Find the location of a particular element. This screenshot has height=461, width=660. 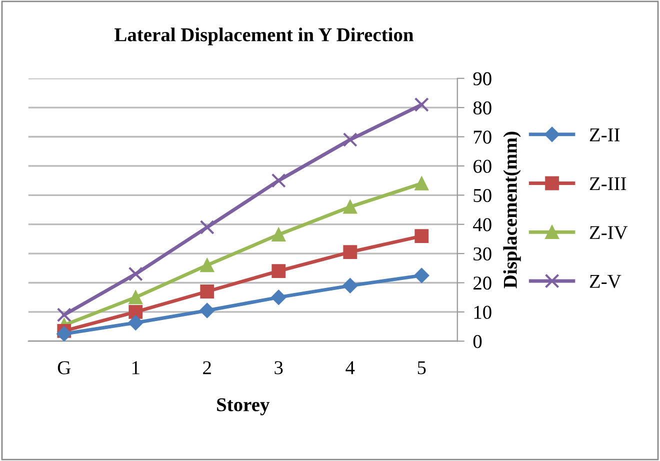

x-tick-label: 4 is located at coordinates (350, 367).